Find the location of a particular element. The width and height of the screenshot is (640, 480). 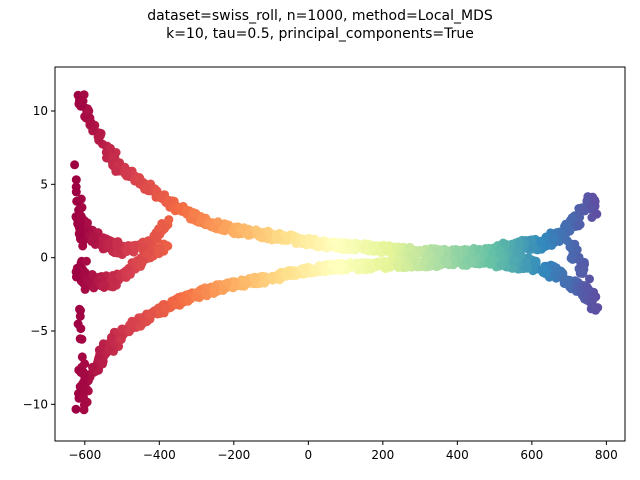

y-tick-label: 5 is located at coordinates (44, 184).